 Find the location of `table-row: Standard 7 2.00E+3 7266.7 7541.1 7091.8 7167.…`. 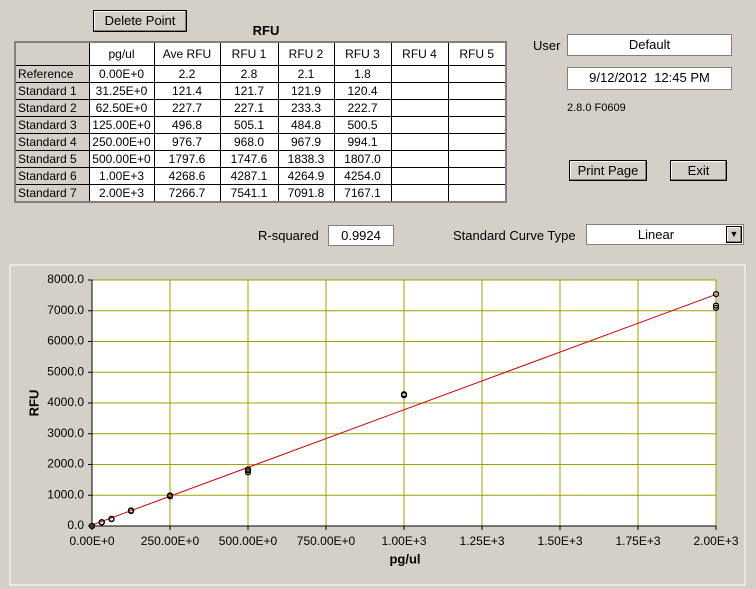

table-row: Standard 7 2.00E+3 7266.7 7541.1 7091.8 7167.… is located at coordinates (260, 193).